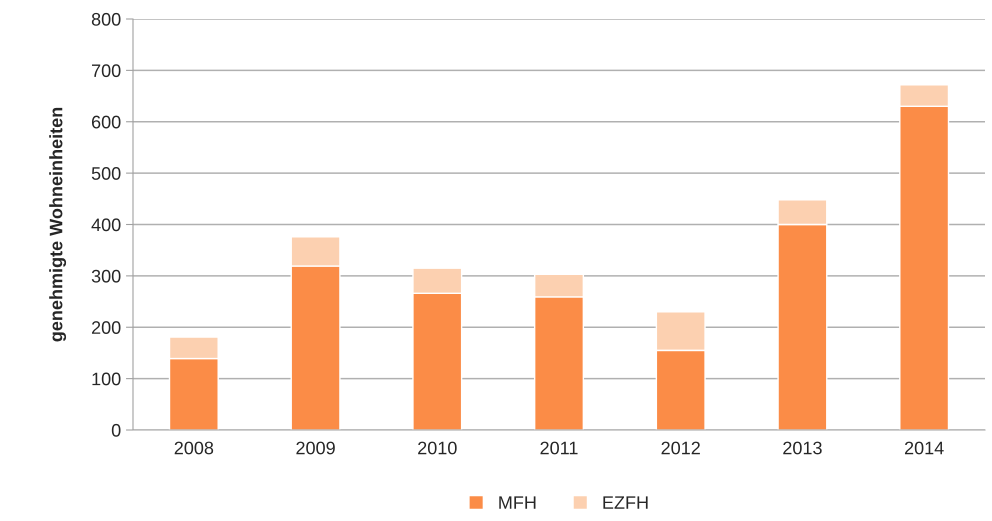  I want to click on y-tick-label: 0, so click(116, 430).